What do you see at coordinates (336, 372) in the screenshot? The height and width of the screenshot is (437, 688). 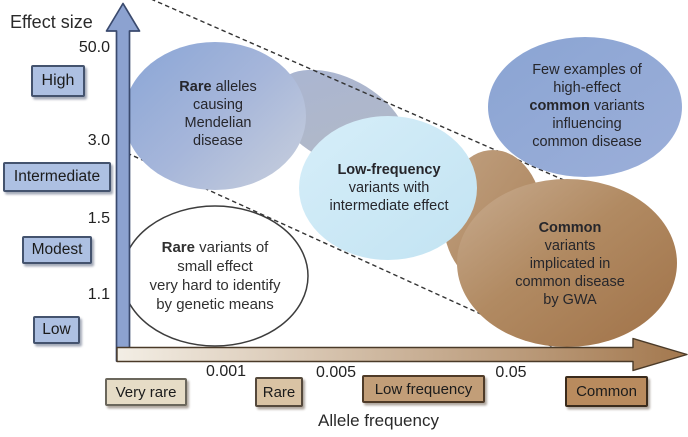 I see `x-tick-0005: 0.005` at bounding box center [336, 372].